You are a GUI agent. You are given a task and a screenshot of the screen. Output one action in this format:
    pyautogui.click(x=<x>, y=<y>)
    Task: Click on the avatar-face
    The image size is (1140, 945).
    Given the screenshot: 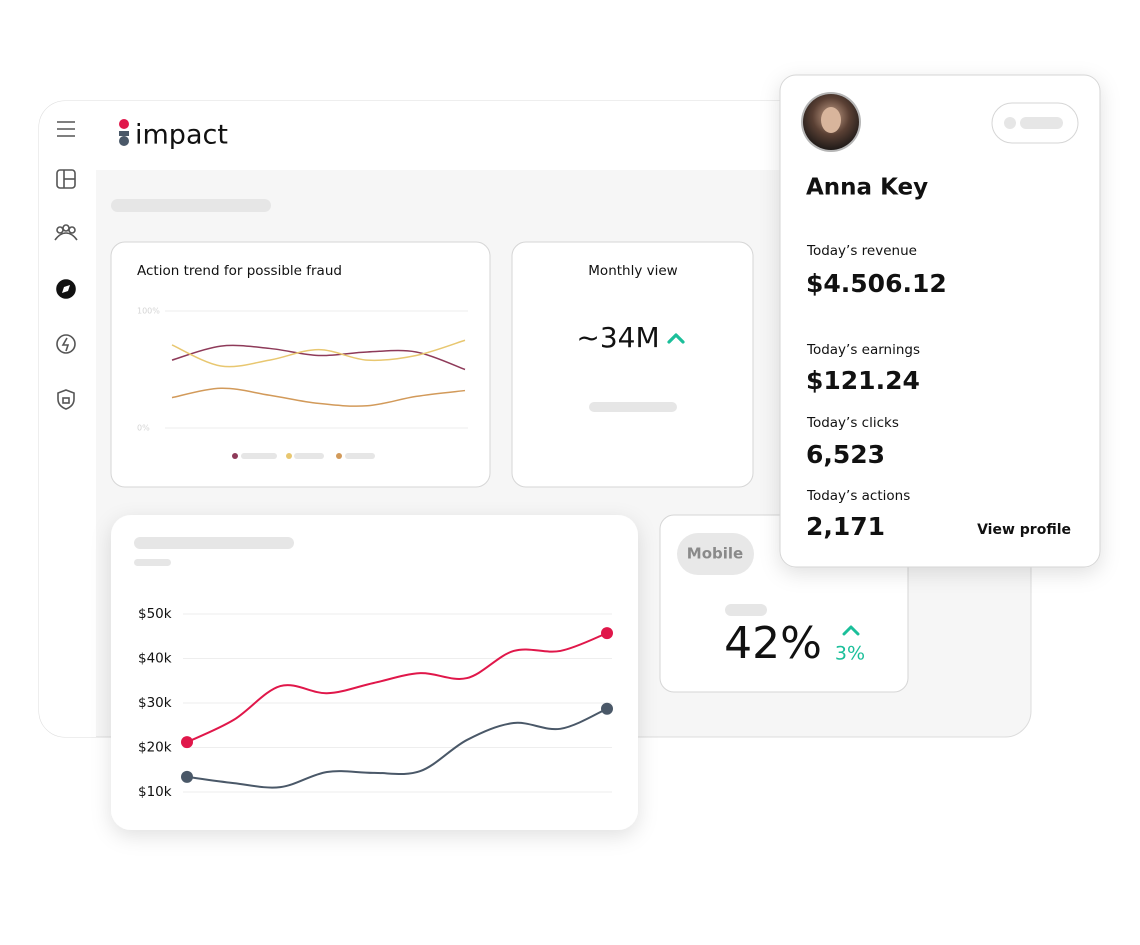 What is the action you would take?
    pyautogui.click(x=831, y=120)
    